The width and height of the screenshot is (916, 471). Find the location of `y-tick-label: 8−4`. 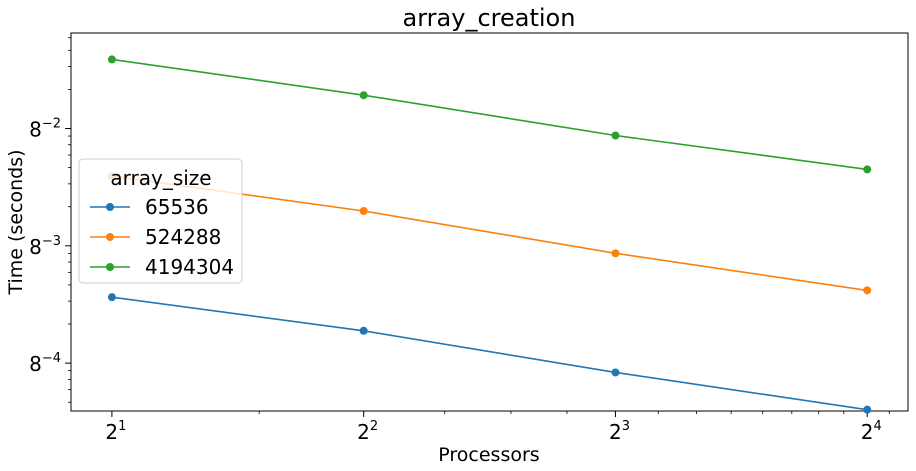

y-tick-label: 8−4 is located at coordinates (45, 363).